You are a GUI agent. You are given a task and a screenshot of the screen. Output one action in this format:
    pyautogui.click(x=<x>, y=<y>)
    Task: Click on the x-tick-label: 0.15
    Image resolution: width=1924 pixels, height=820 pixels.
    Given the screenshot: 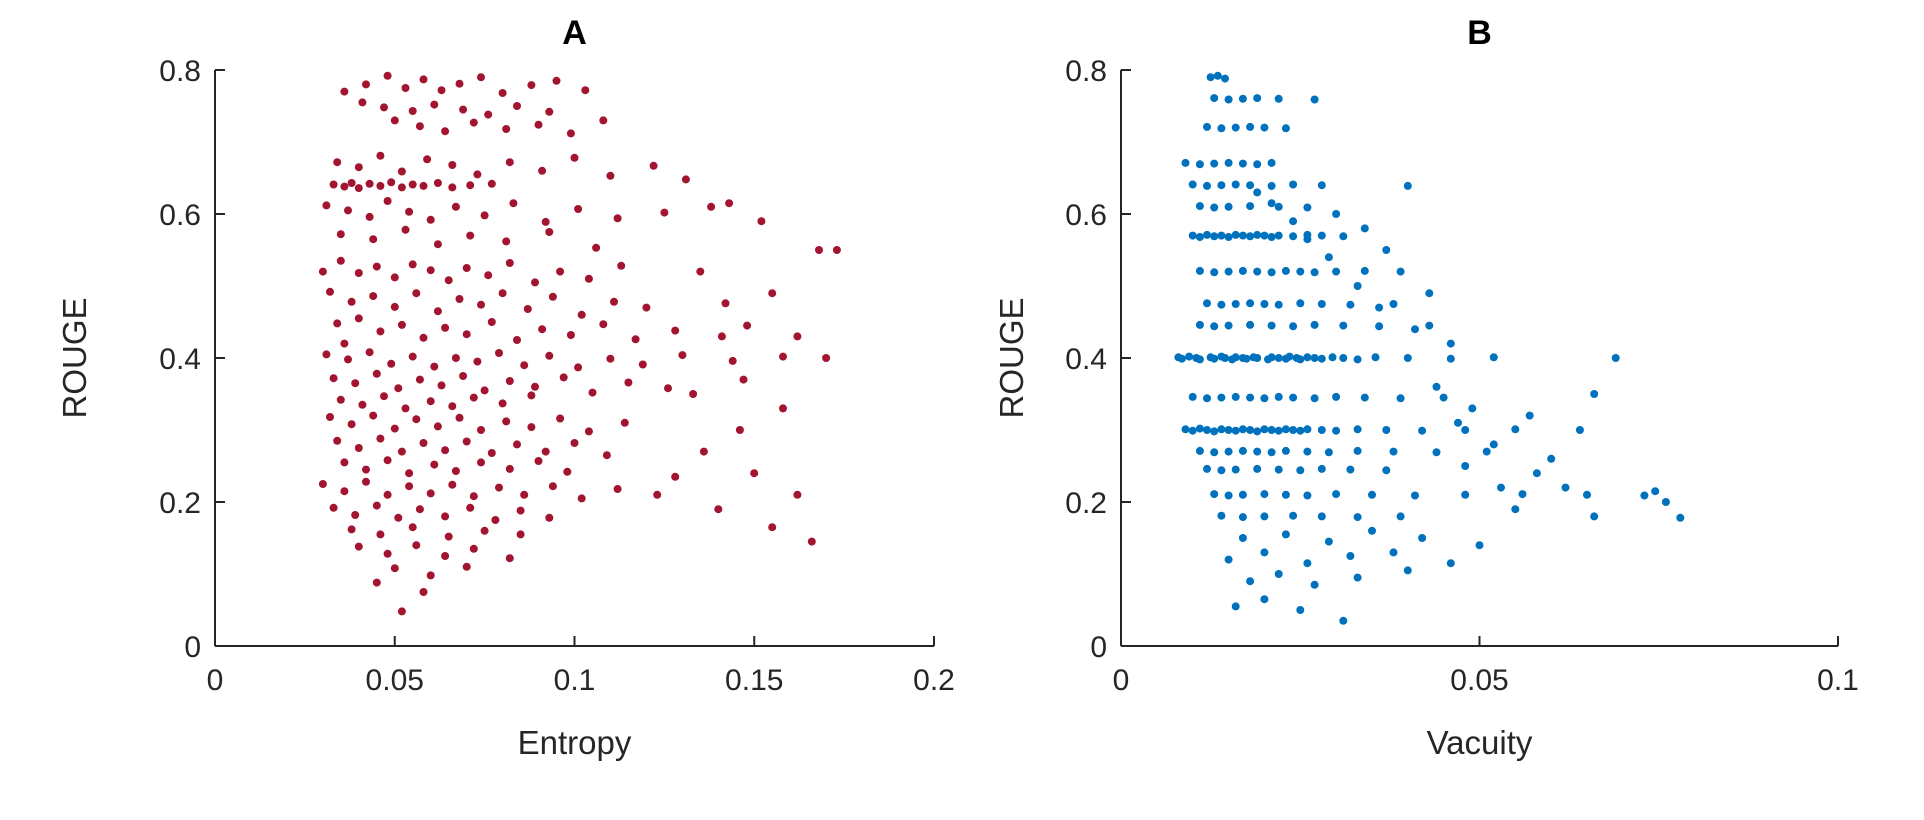 What is the action you would take?
    pyautogui.click(x=754, y=680)
    